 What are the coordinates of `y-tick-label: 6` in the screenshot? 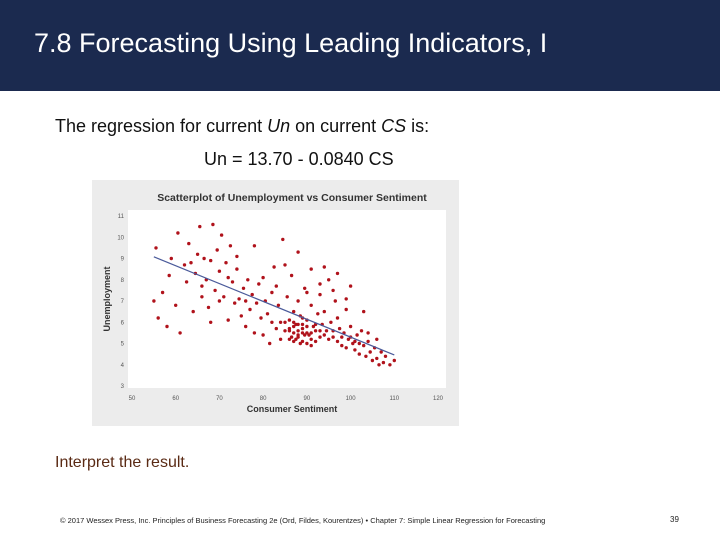 It's located at (123, 323).